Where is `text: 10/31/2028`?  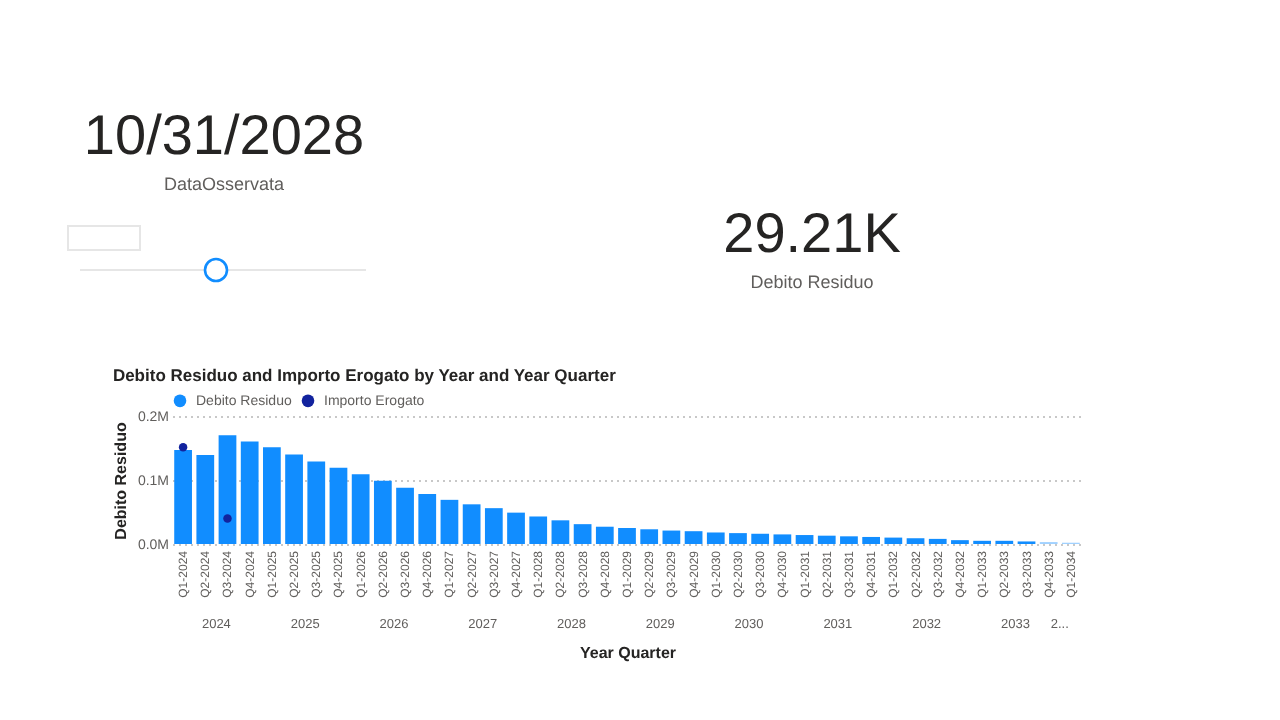
text: 10/31/2028 is located at coordinates (224, 136).